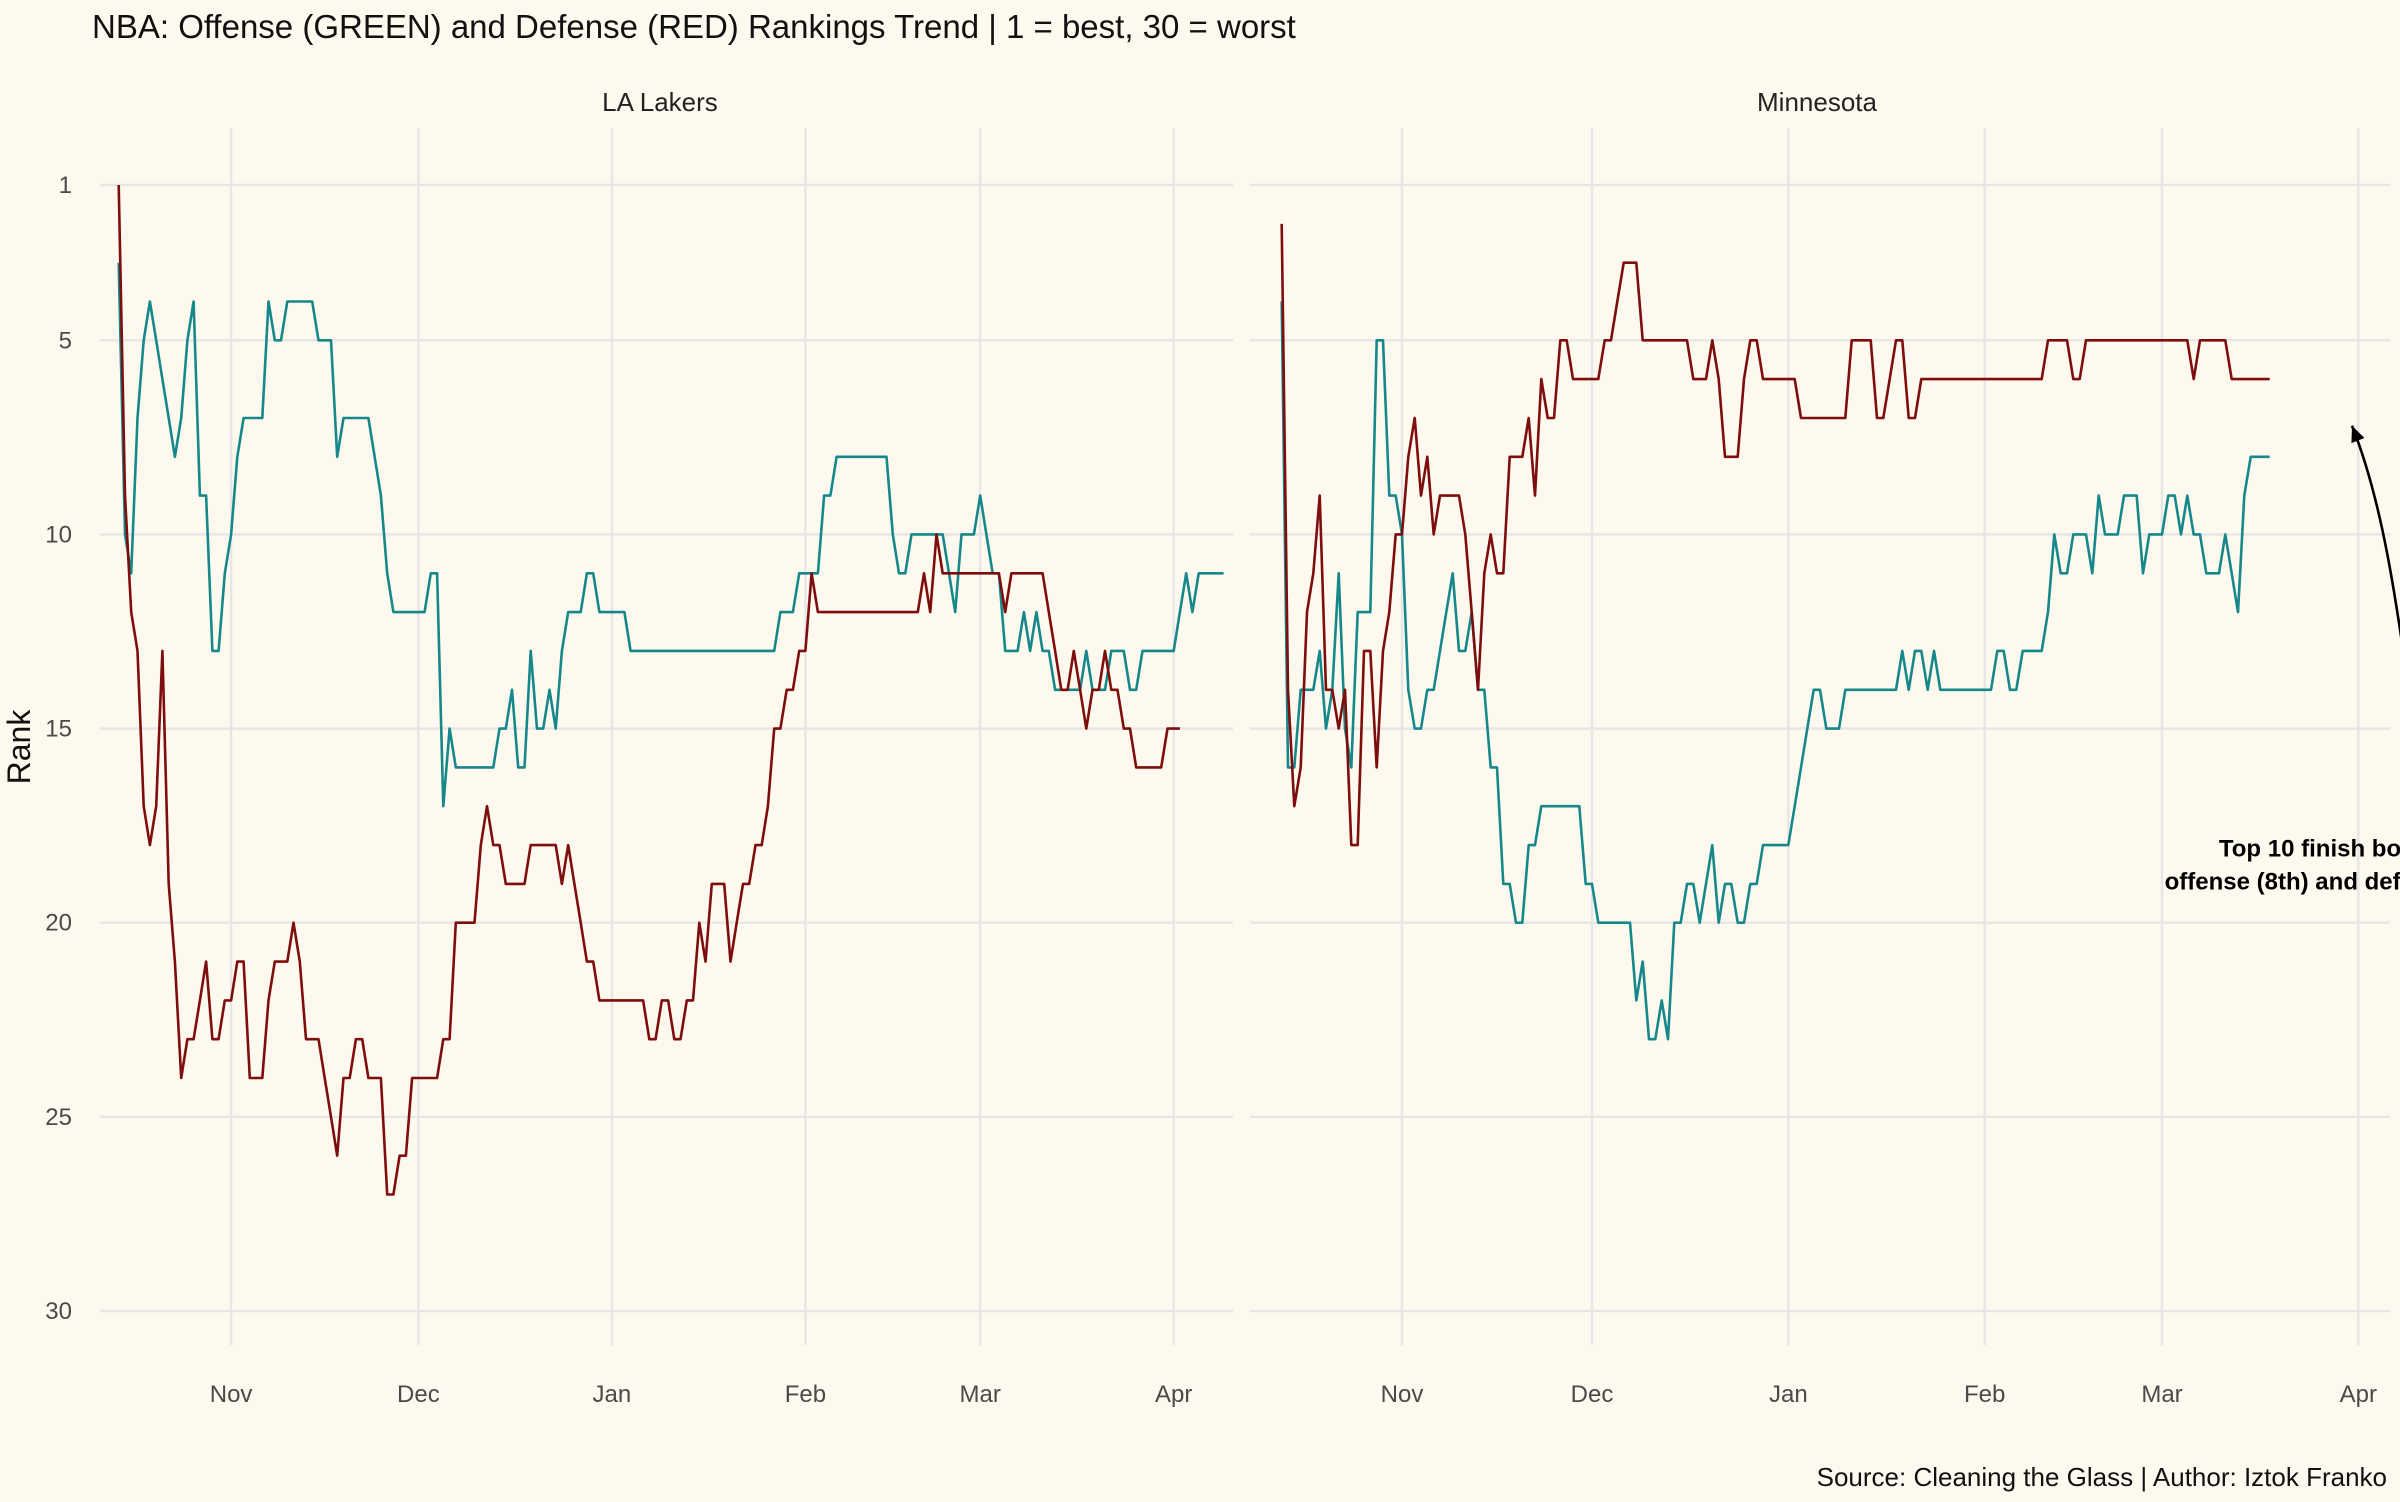 Image resolution: width=2400 pixels, height=1502 pixels. I want to click on y-tick-label: 25, so click(58, 1117).